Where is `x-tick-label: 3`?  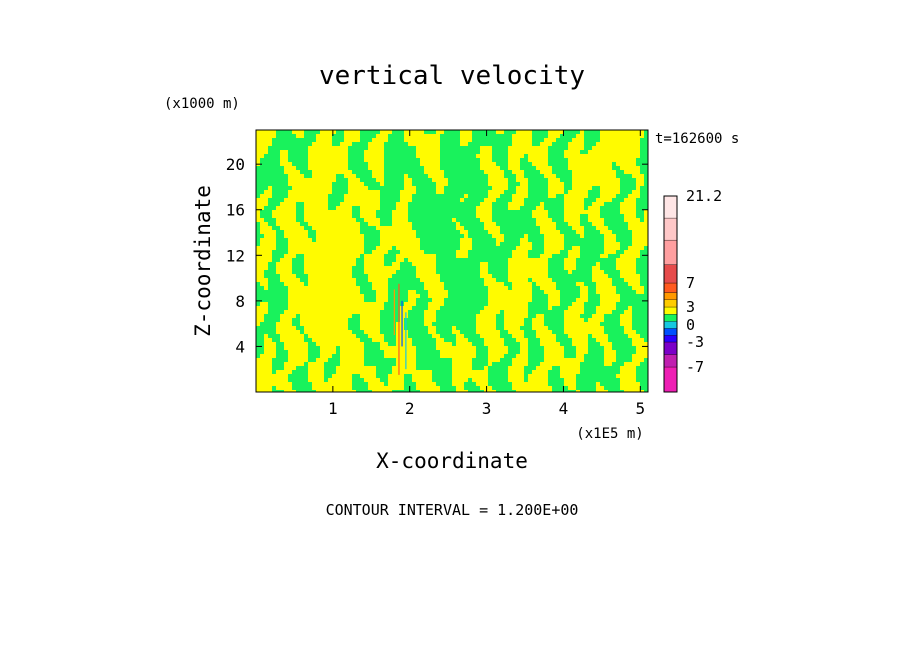 x-tick-label: 3 is located at coordinates (487, 408).